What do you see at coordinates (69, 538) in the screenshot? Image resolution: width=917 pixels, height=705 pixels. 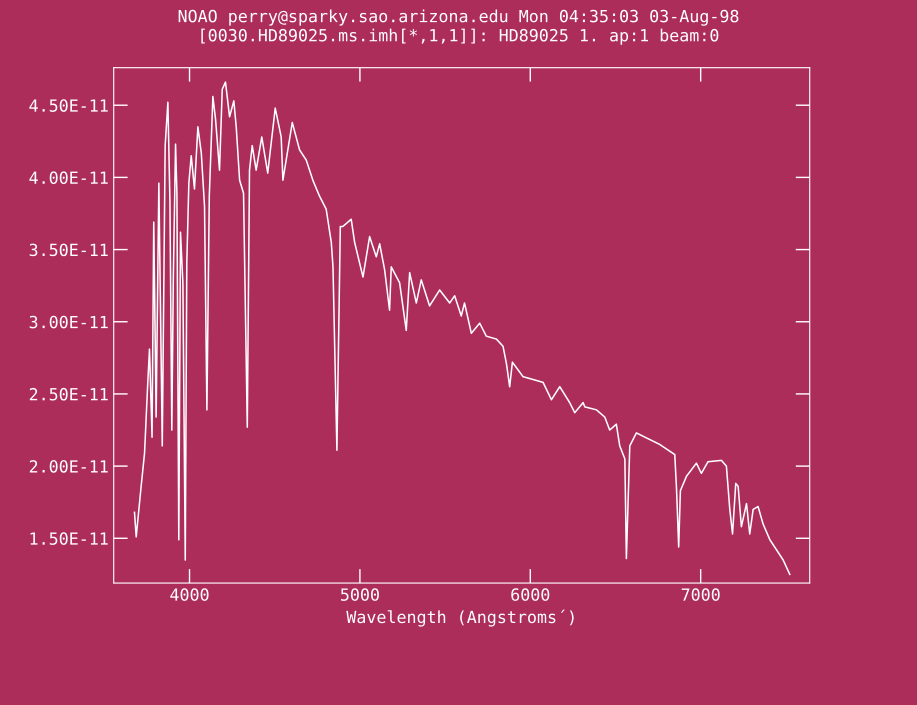 I see `y-tick-label: 1.50E-11` at bounding box center [69, 538].